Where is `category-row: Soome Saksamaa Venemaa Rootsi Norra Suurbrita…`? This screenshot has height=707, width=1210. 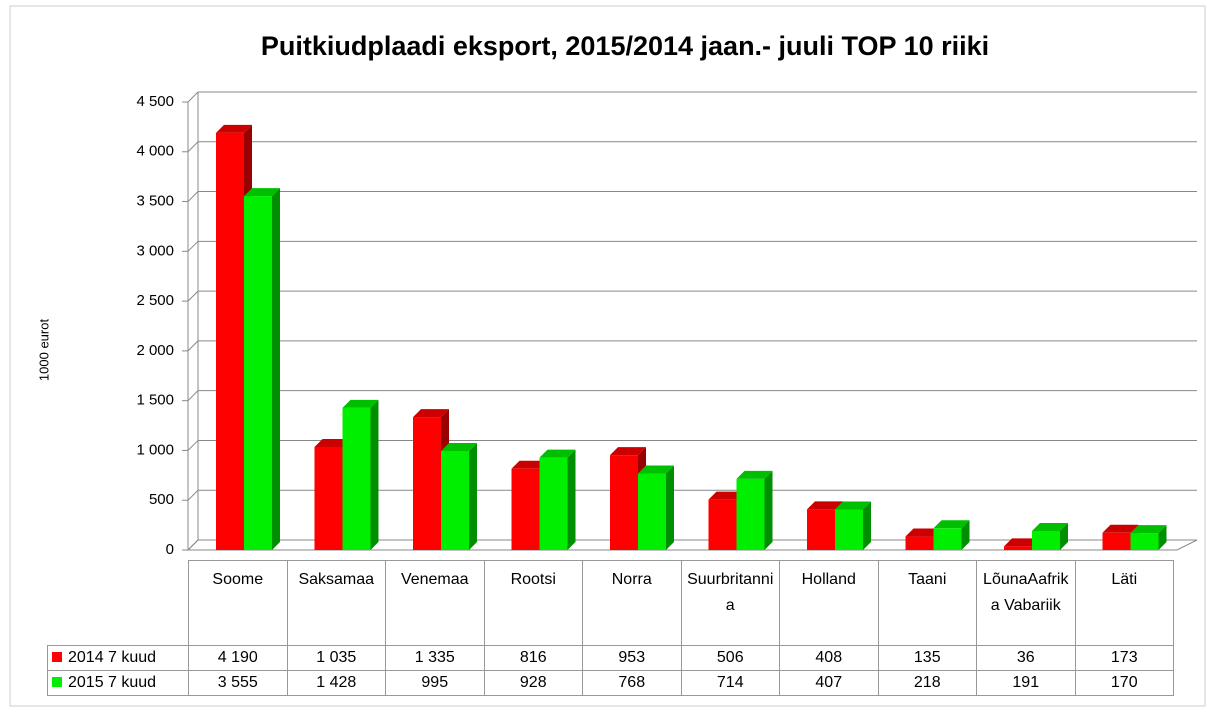 category-row: Soome Saksamaa Venemaa Rootsi Norra Suurbrita… is located at coordinates (610, 603).